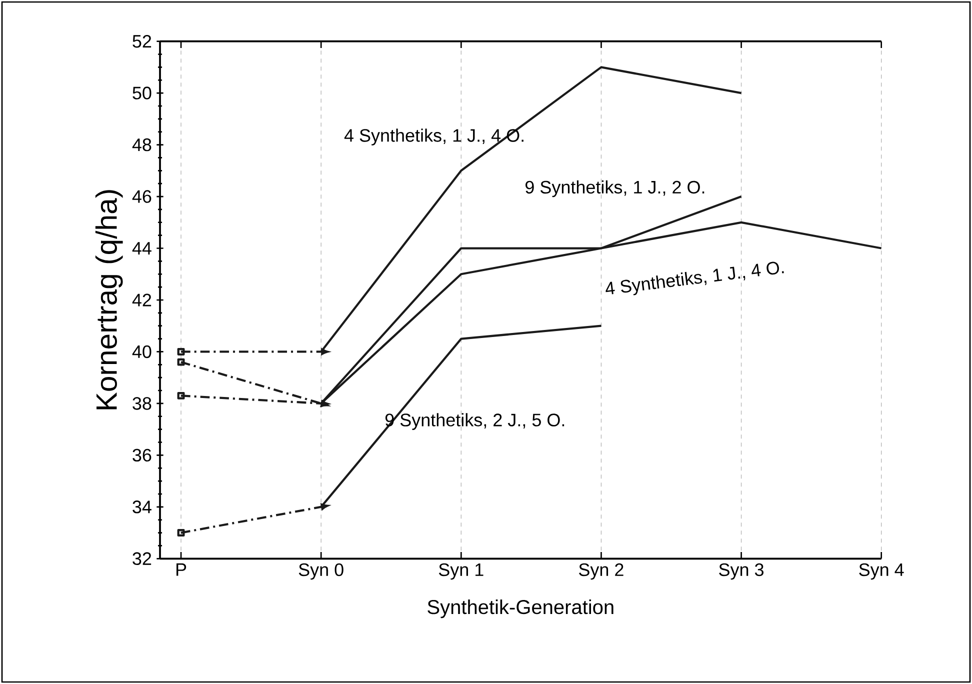 This screenshot has width=972, height=684. What do you see at coordinates (741, 571) in the screenshot?
I see `x-tick-label: Syn 3` at bounding box center [741, 571].